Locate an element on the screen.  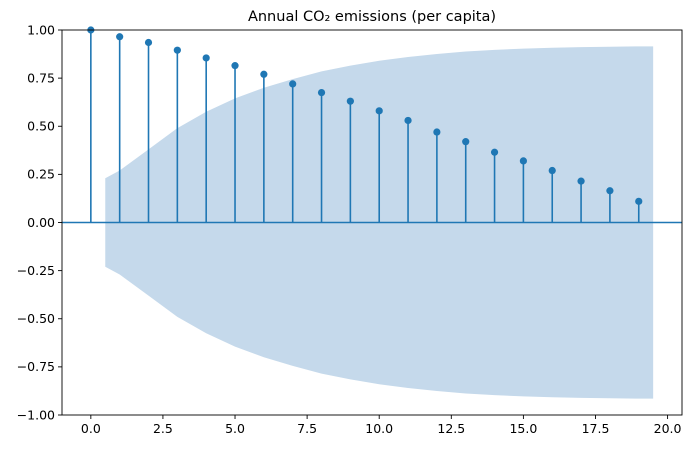
y-tick-label: 0.75 is located at coordinates (41, 77).